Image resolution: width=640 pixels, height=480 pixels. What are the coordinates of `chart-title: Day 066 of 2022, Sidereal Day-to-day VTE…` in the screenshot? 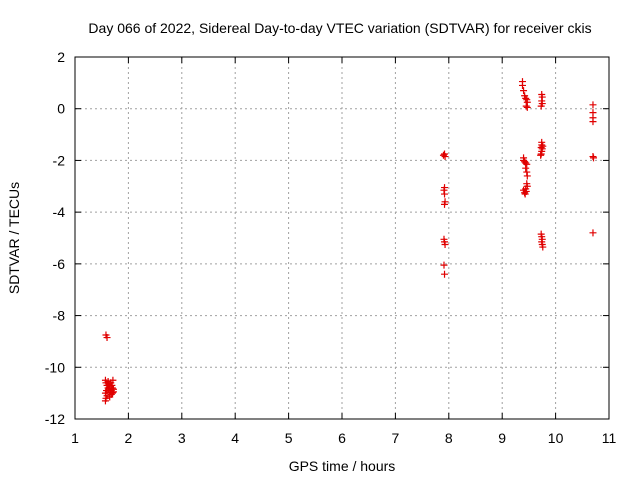 It's located at (339, 28).